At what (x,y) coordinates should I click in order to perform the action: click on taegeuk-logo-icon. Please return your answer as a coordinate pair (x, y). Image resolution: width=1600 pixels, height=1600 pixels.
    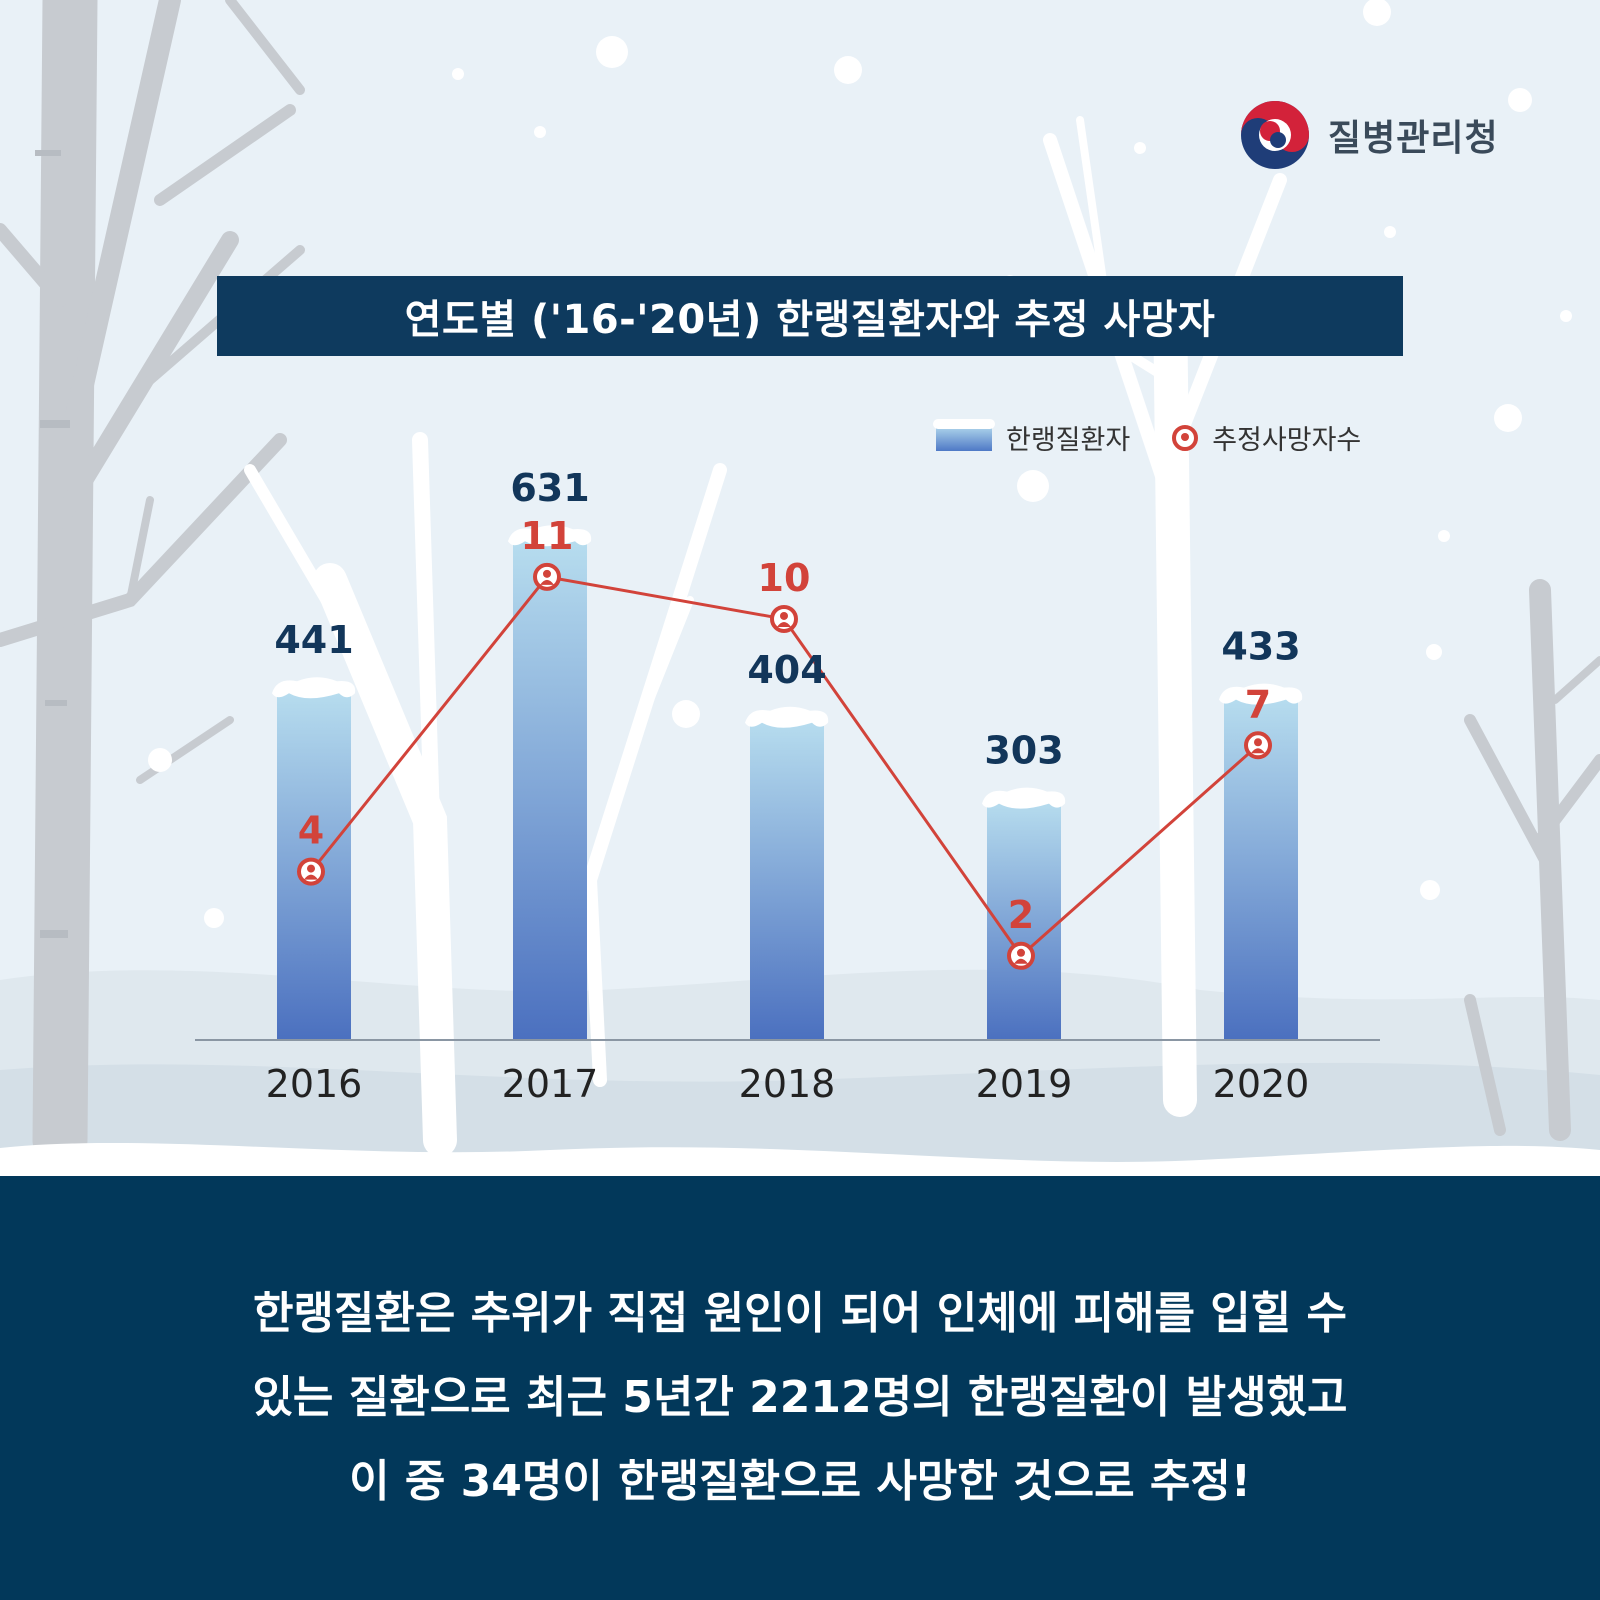
    Looking at the image, I should click on (1275, 135).